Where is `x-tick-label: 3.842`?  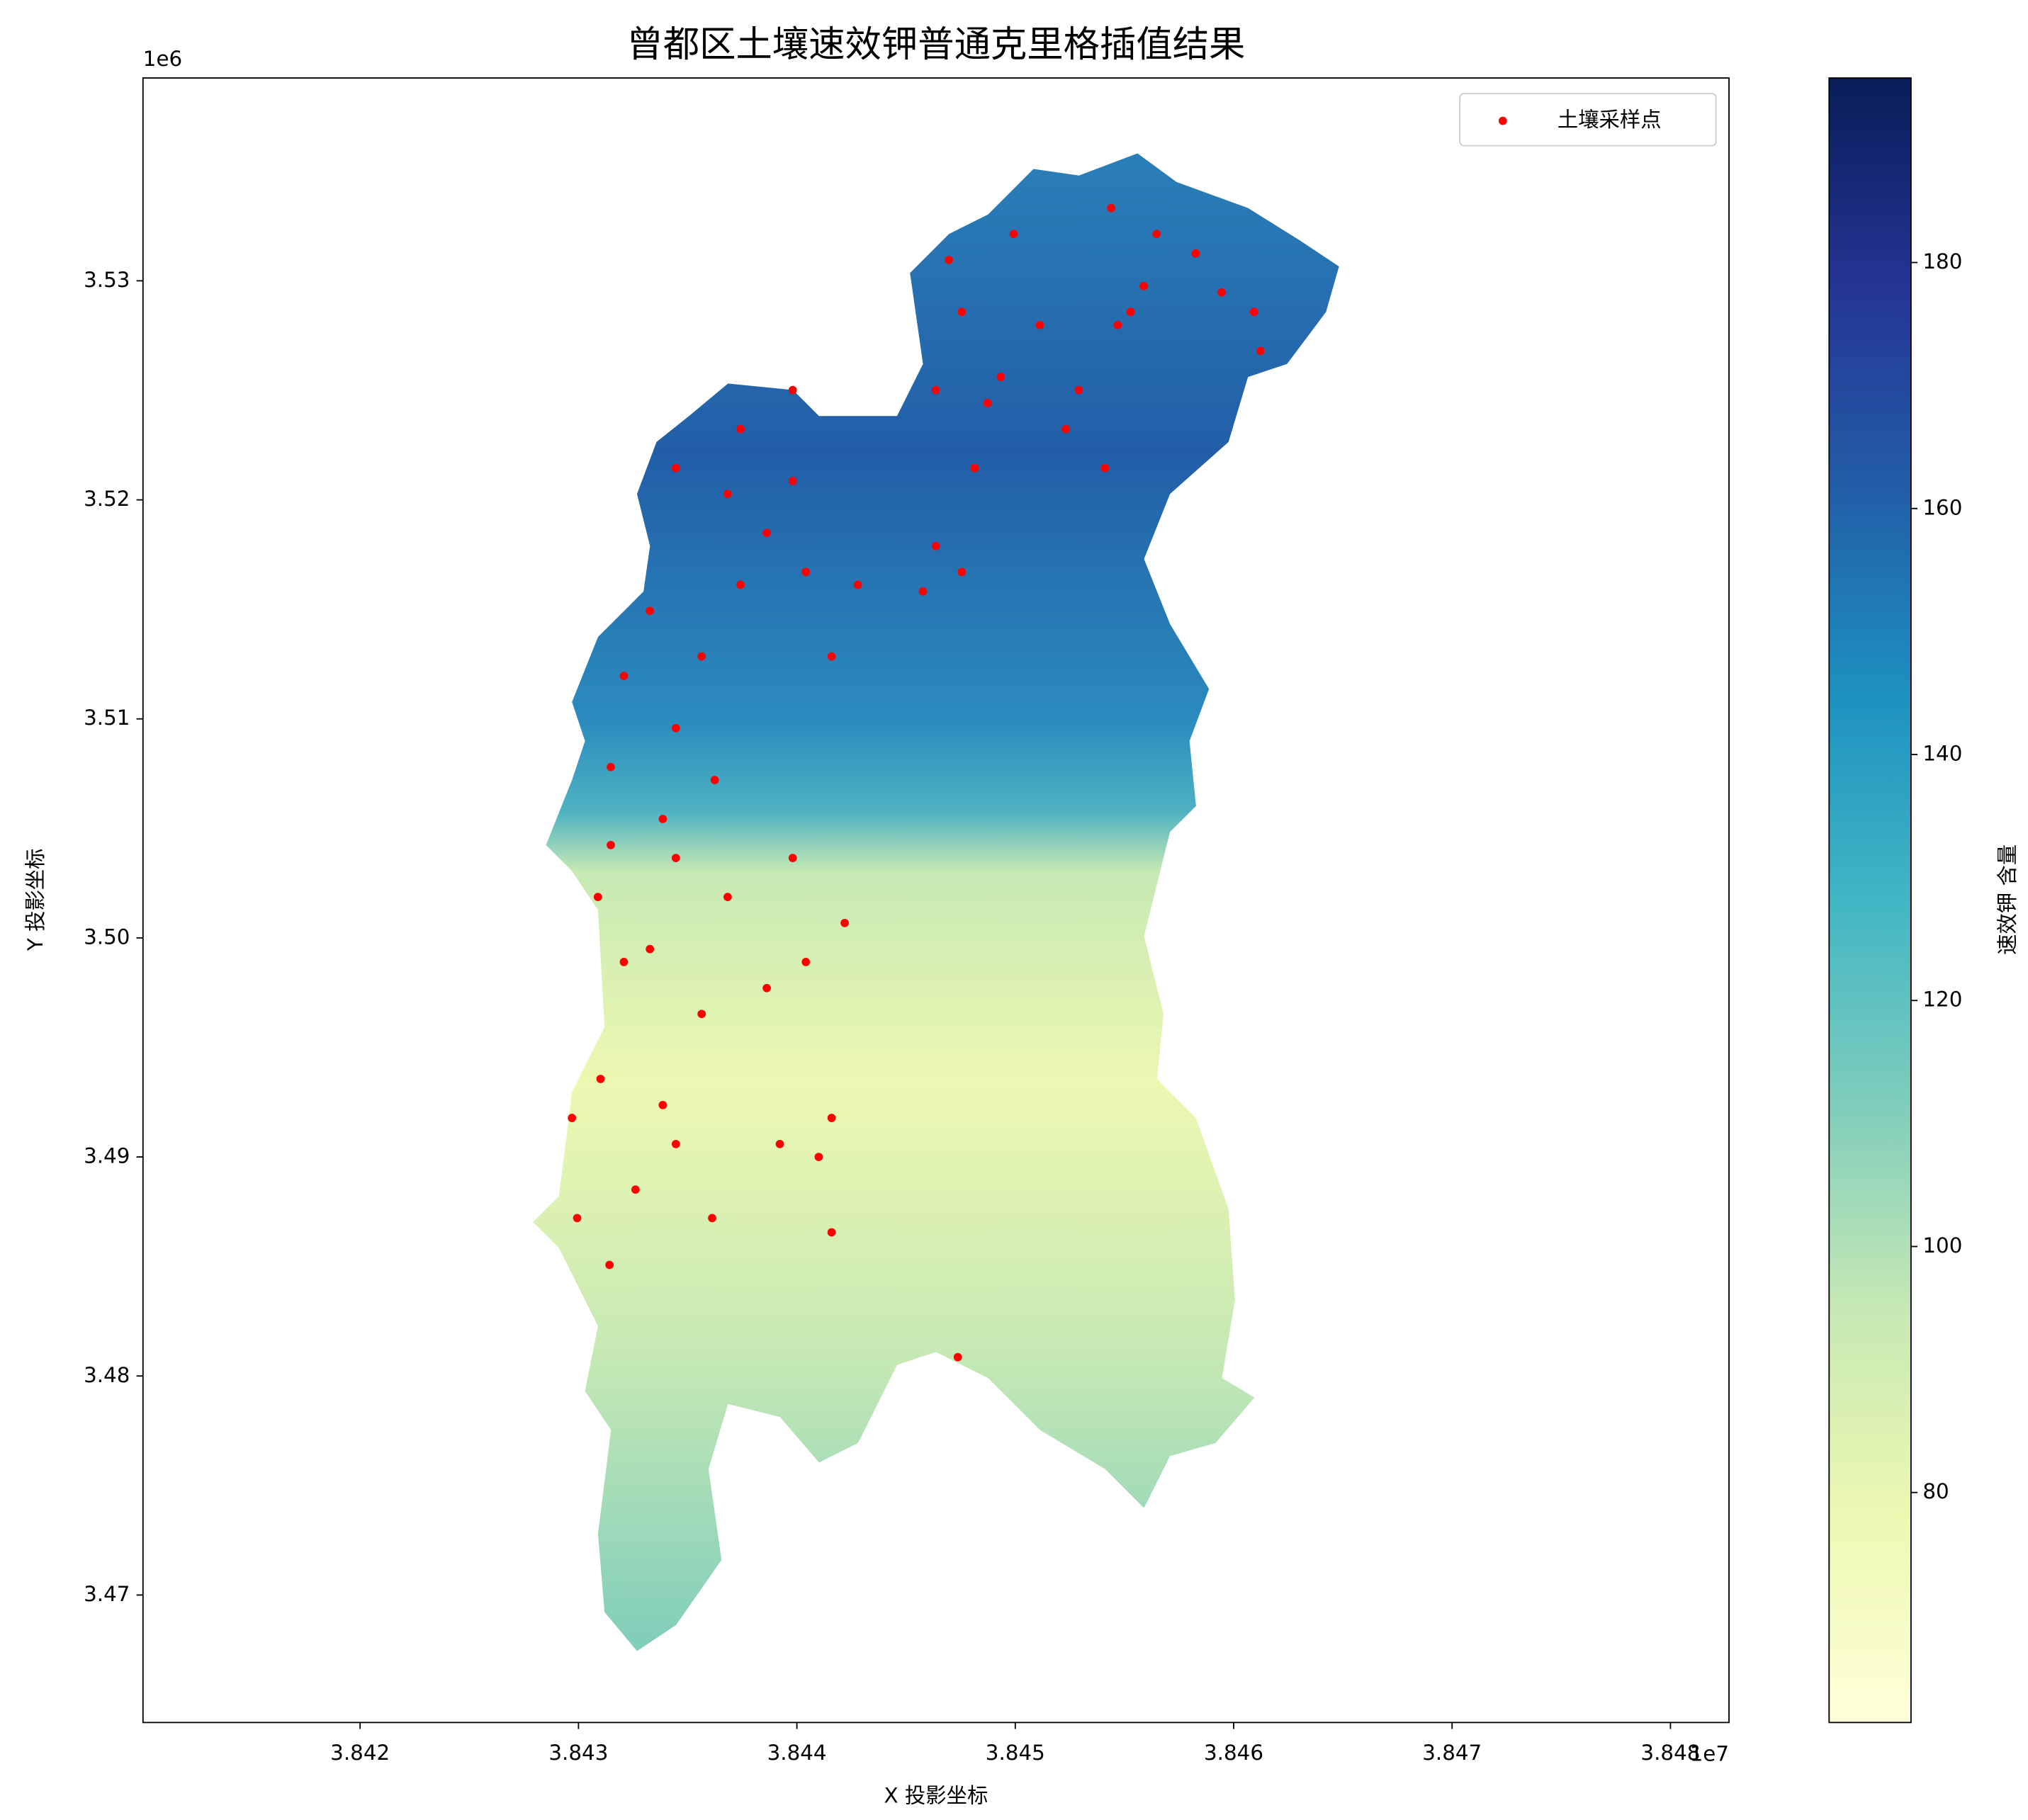
x-tick-label: 3.842 is located at coordinates (360, 1753).